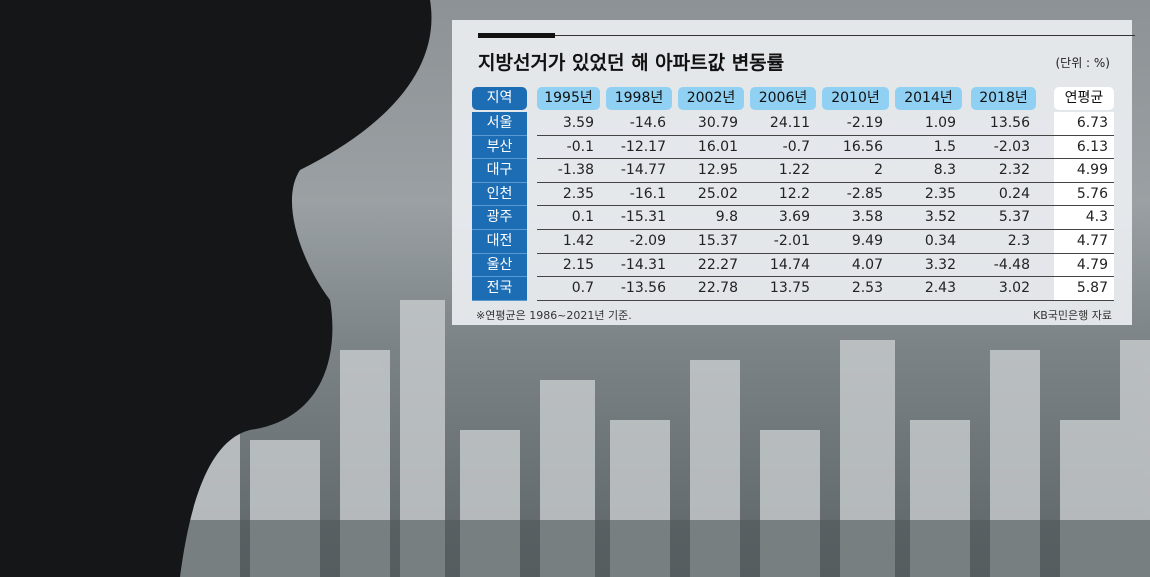 The image size is (1150, 577). Describe the element at coordinates (867, 217) in the screenshot. I see `value-cell: 3.58` at that location.